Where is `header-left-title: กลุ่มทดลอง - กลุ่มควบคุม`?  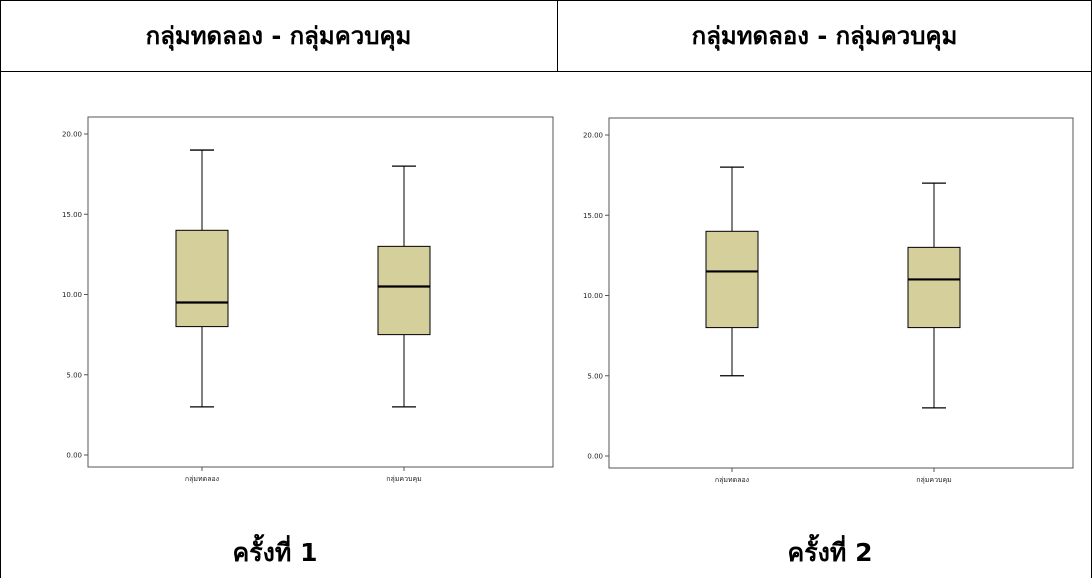 header-left-title: กลุ่มทดลอง - กลุ่มควบคุม is located at coordinates (278, 36).